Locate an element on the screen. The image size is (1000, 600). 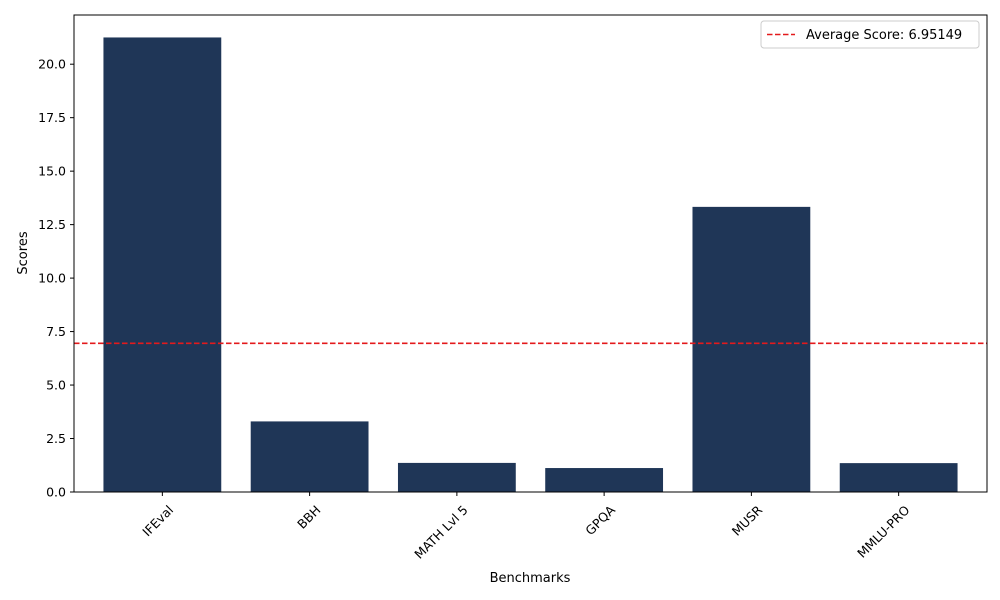
y-tick-label: 10.0 is located at coordinates (52, 278).